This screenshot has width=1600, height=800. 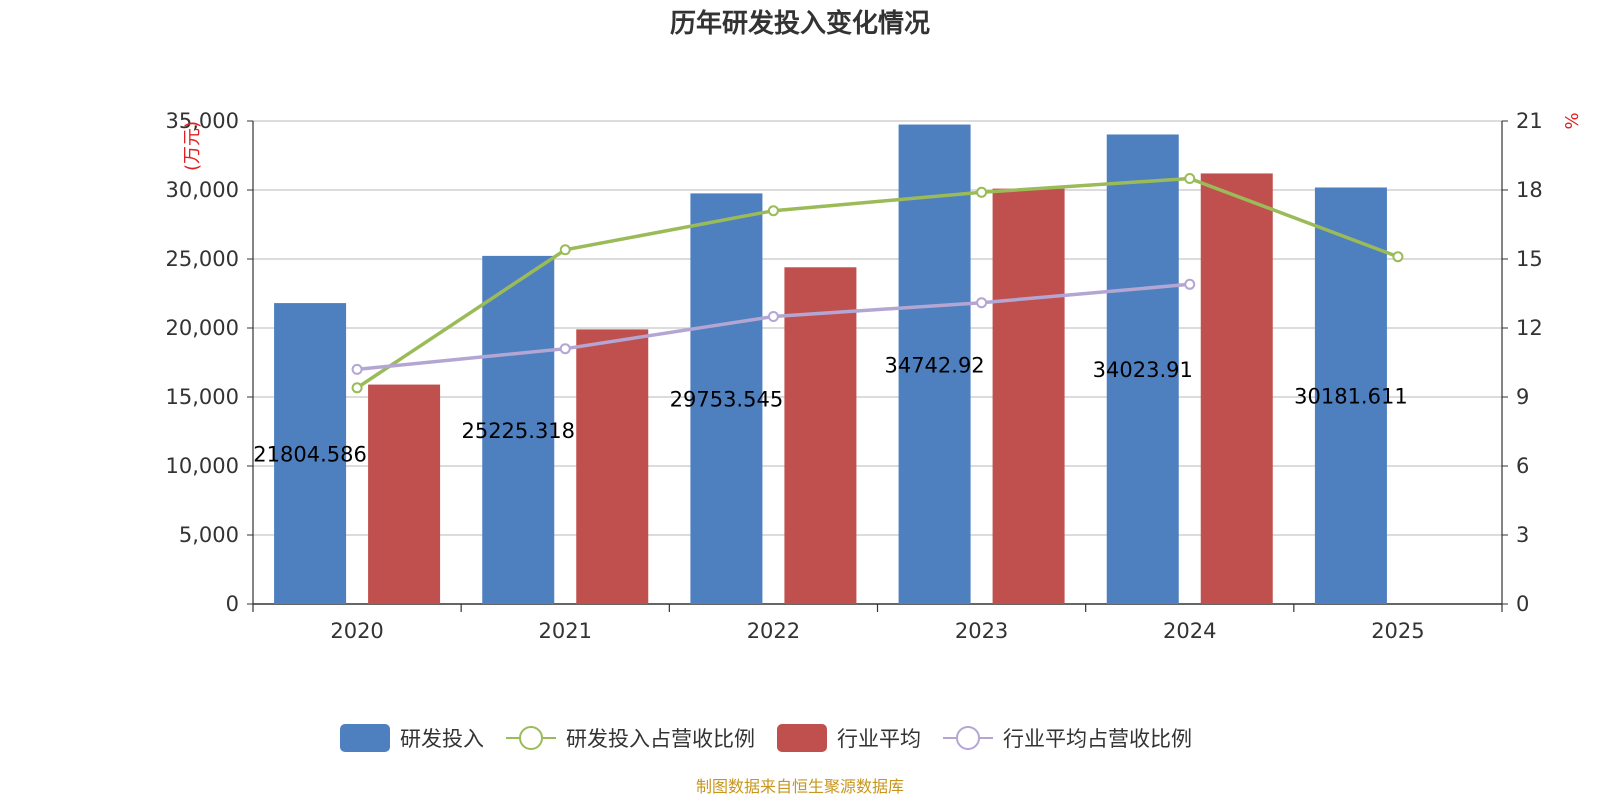 What do you see at coordinates (800, 786) in the screenshot?
I see `source-note: 制图数据来自恒生聚源数据库` at bounding box center [800, 786].